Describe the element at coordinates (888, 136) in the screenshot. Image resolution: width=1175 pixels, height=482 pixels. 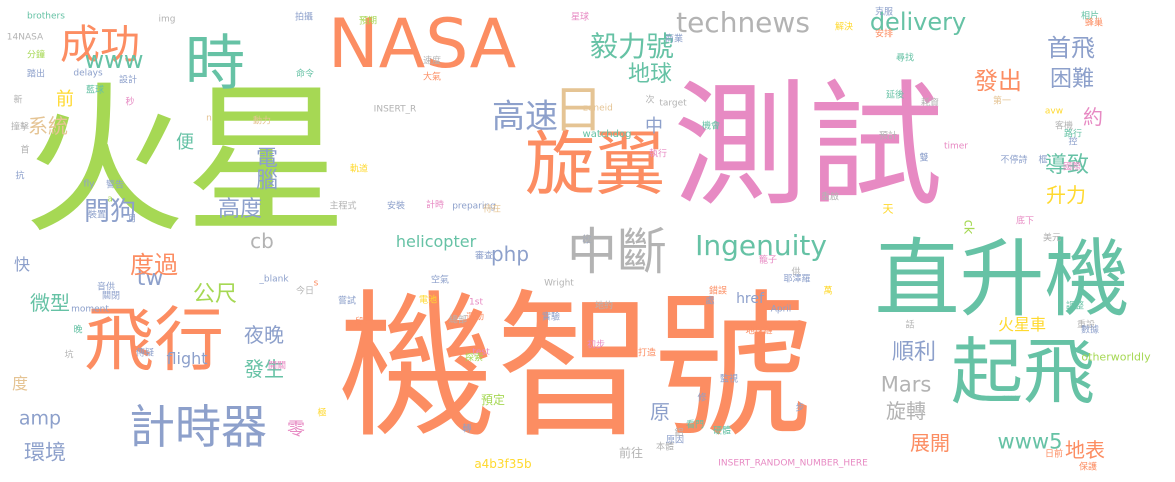
I see `cloud-word: 預計` at that location.